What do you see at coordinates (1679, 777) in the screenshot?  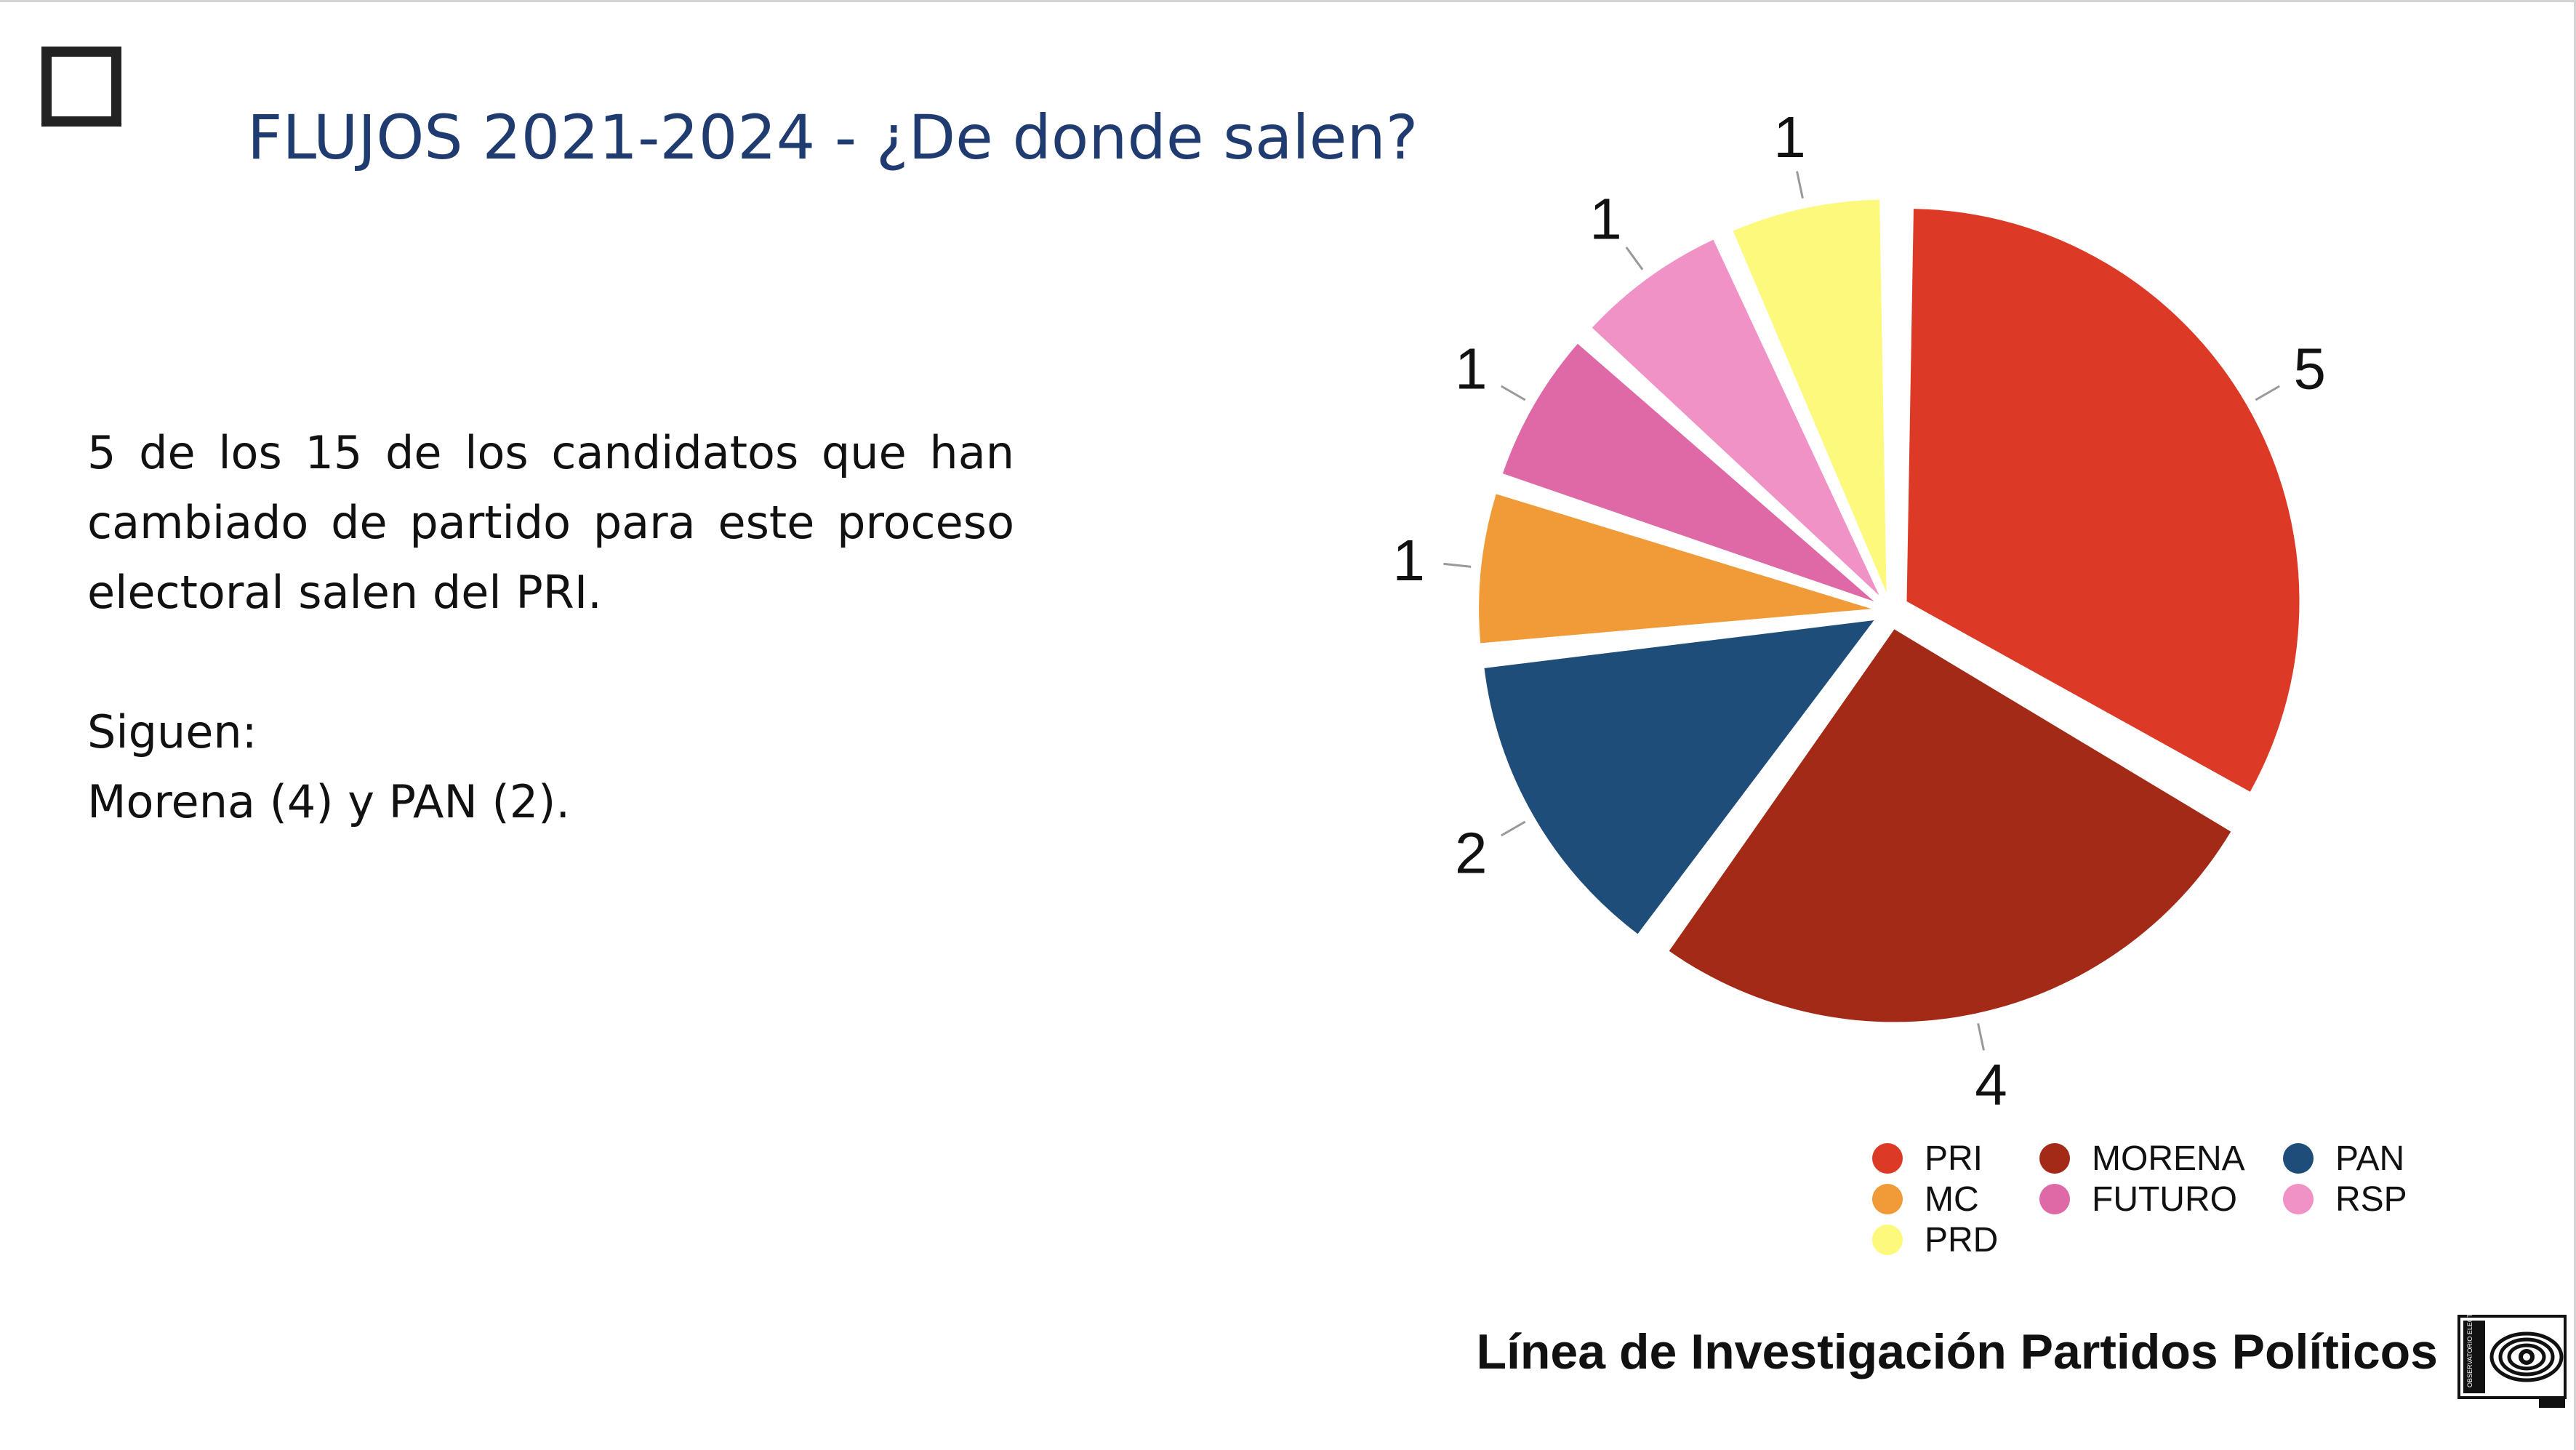 I see `pie-slice-pan` at bounding box center [1679, 777].